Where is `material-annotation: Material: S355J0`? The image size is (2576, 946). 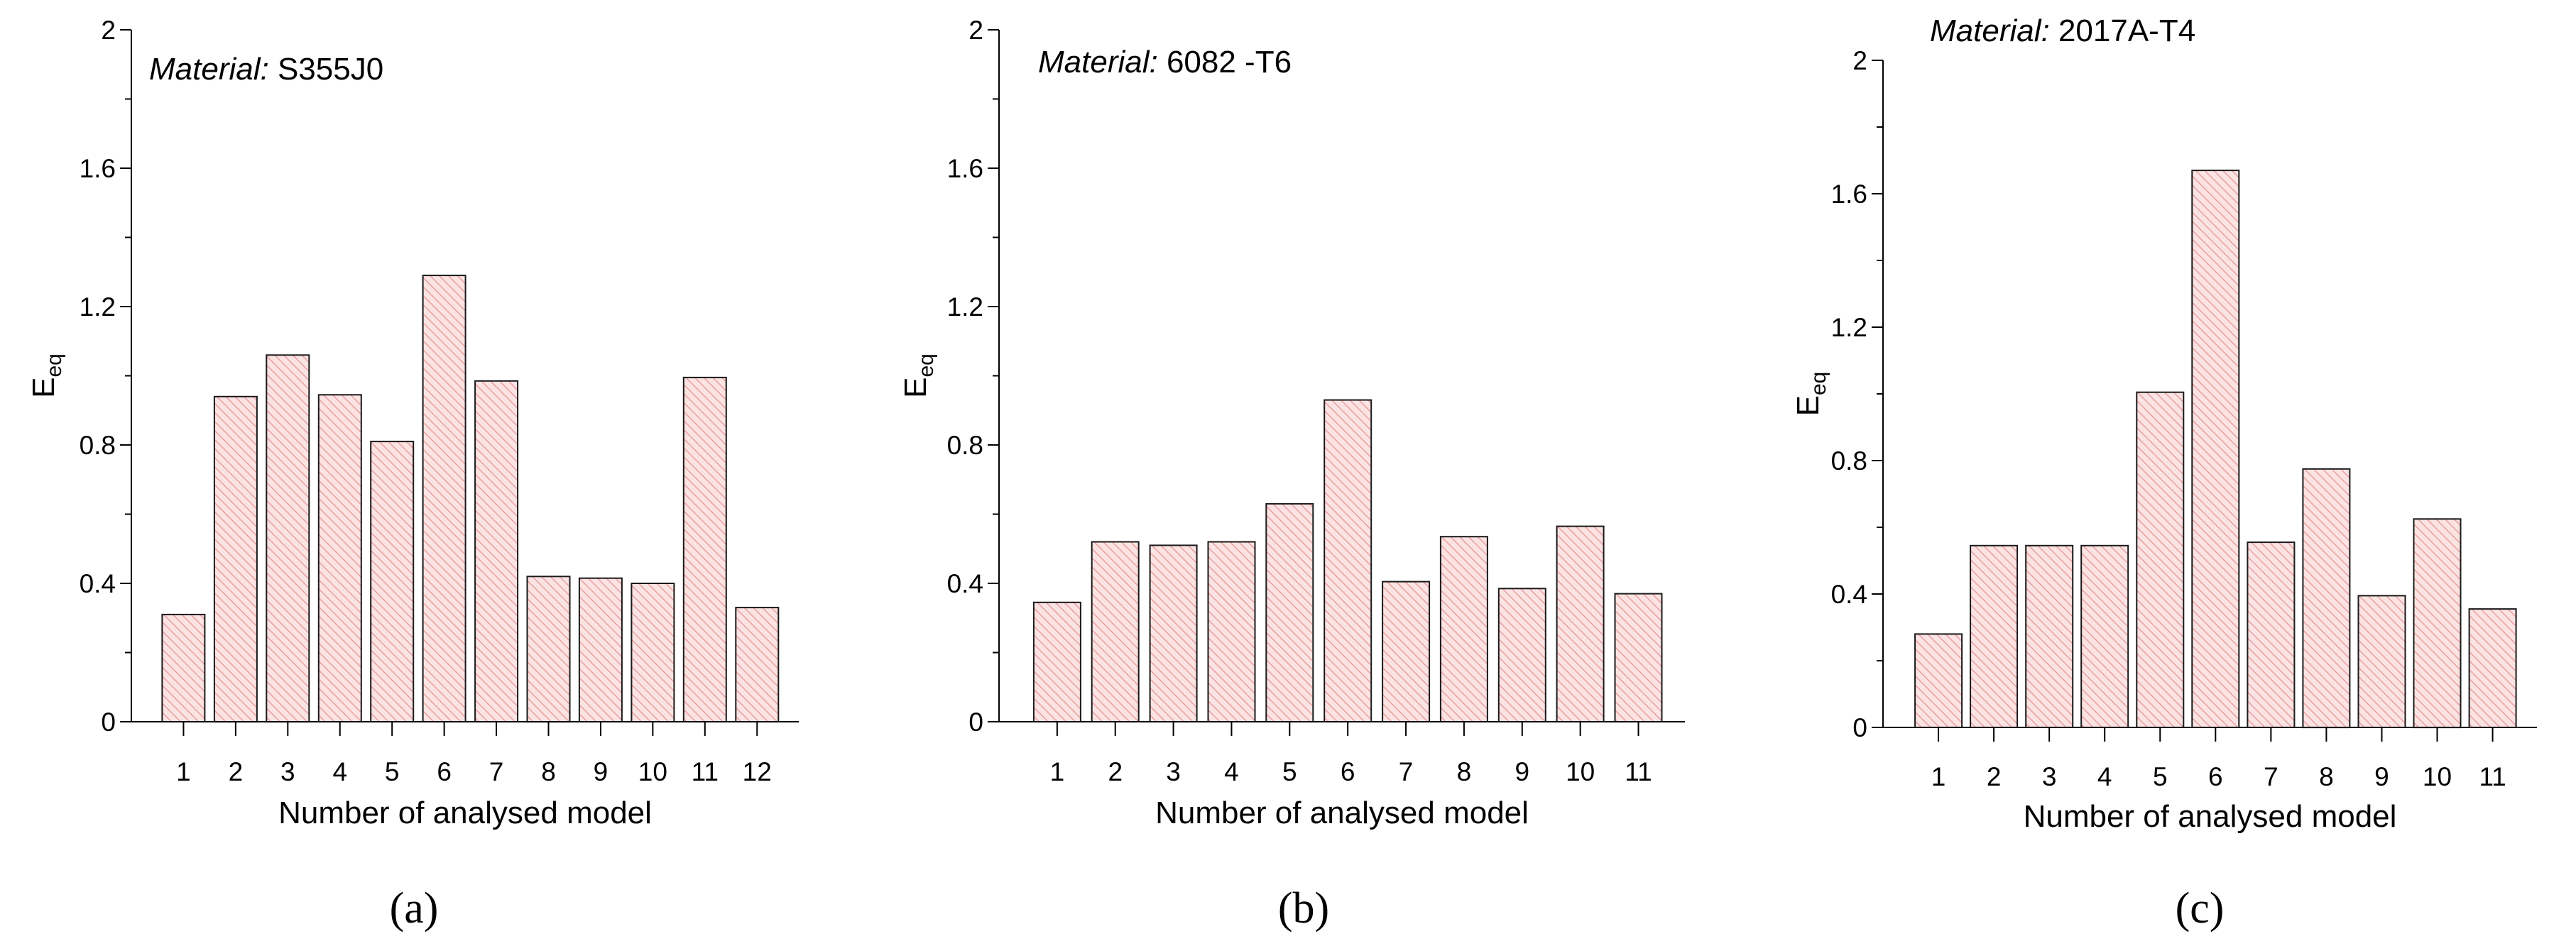
material-annotation: Material: S355J0 is located at coordinates (266, 70).